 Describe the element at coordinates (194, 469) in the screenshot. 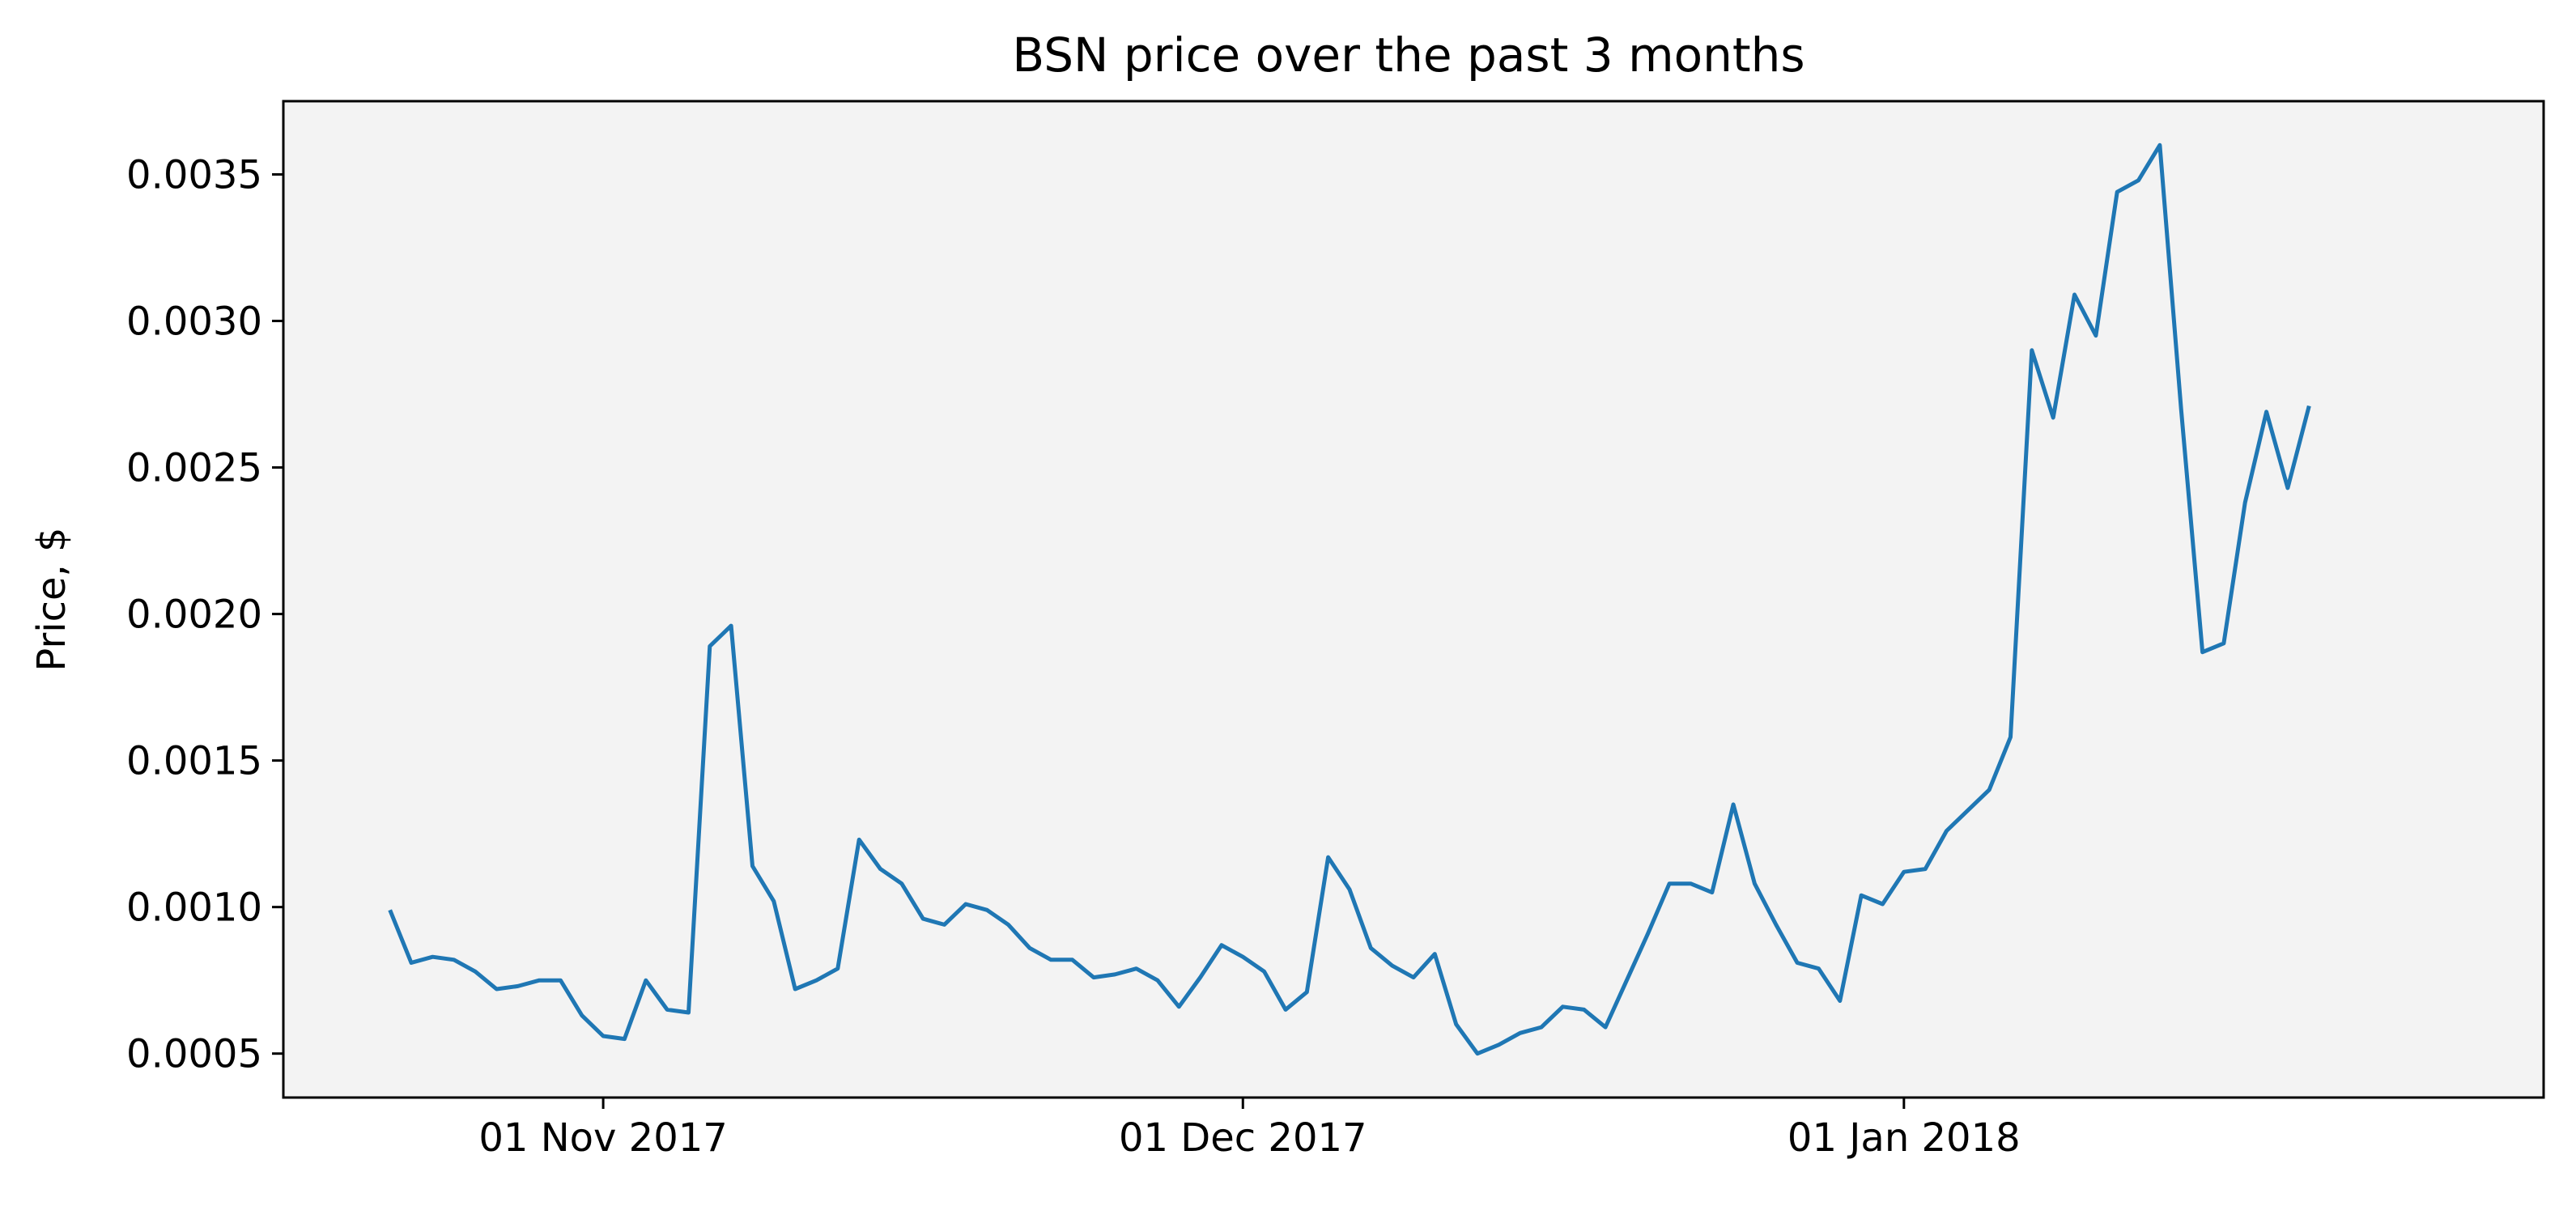

I see `y-tick-label: 0.0025` at that location.